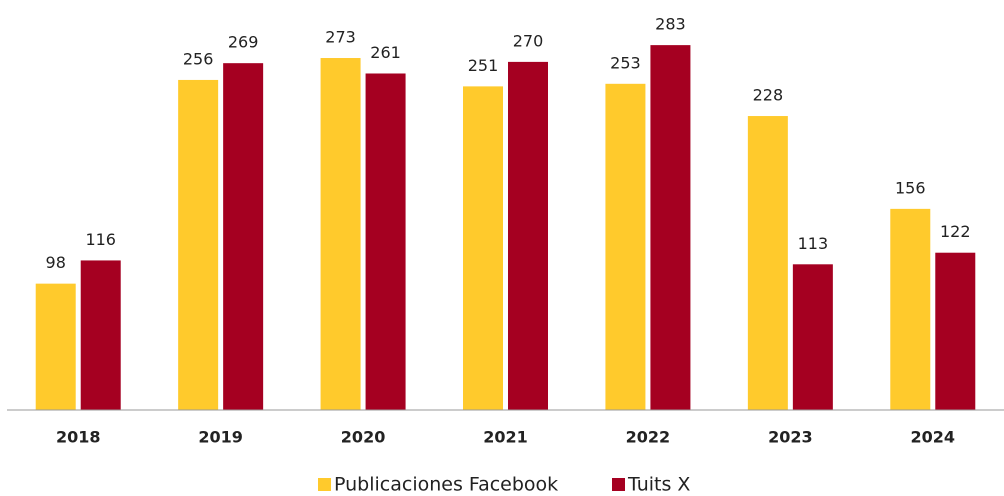  Describe the element at coordinates (483, 65) in the screenshot. I see `data-label: 251` at that location.